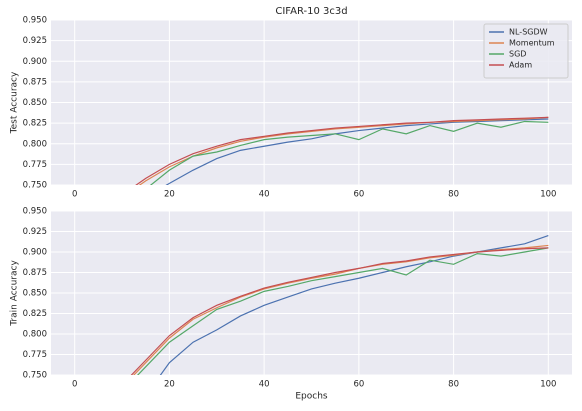 The width and height of the screenshot is (582, 411). Describe the element at coordinates (528, 32) in the screenshot. I see `legend-label: NL-SGDW` at that location.